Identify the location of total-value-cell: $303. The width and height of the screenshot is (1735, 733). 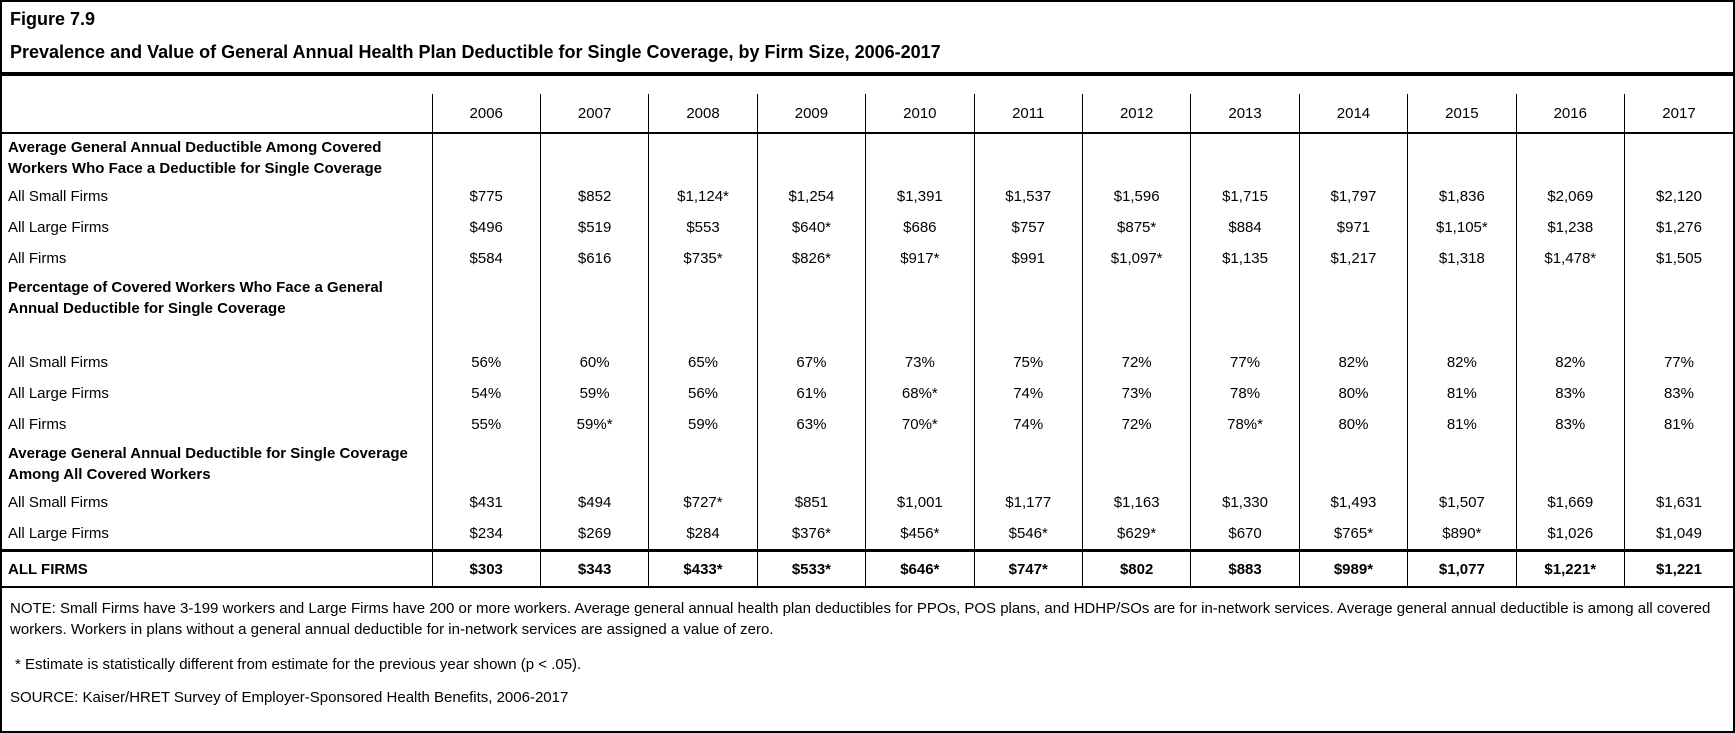
(486, 568).